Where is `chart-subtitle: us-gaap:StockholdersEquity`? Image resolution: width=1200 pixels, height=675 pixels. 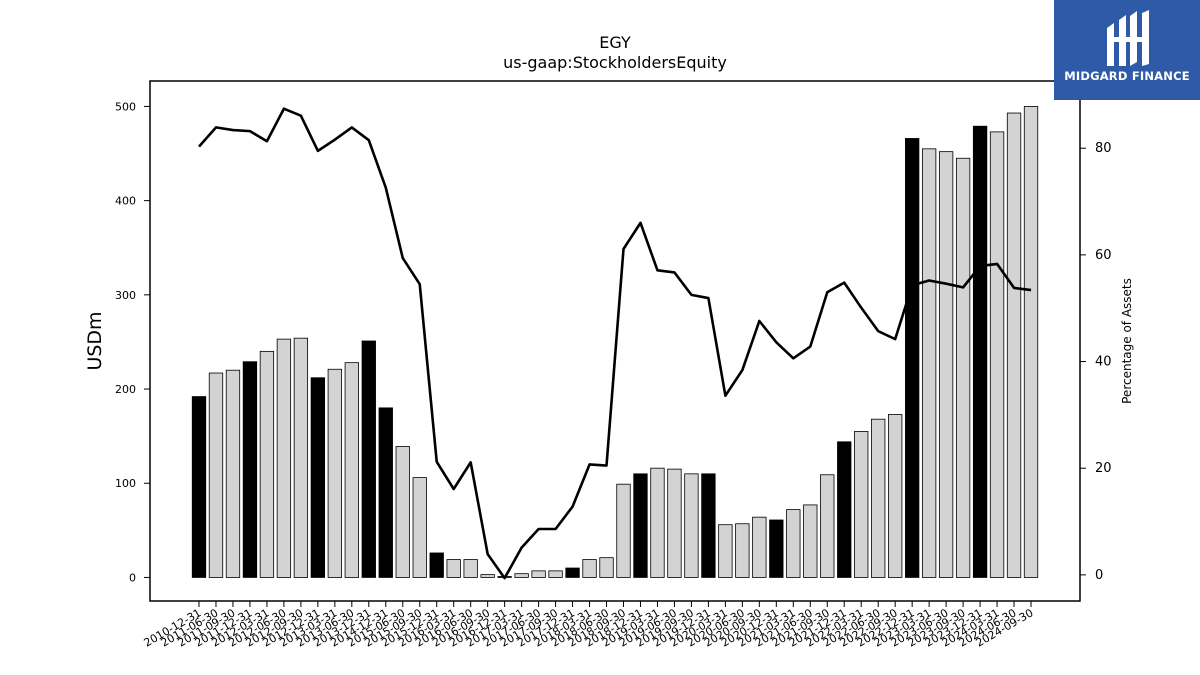
chart-subtitle: us-gaap:StockholdersEquity is located at coordinates (615, 62).